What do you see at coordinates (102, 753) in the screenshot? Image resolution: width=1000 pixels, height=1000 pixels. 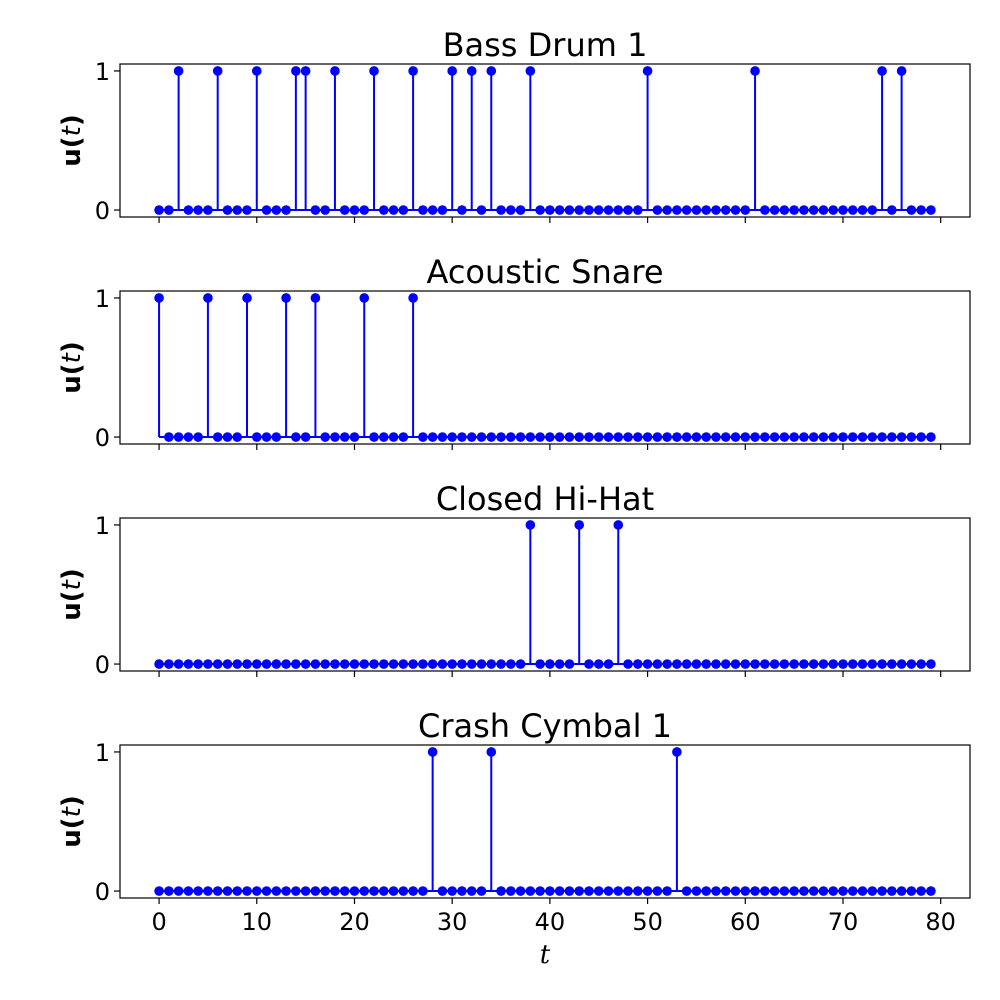 I see `y-tick-label: 1` at bounding box center [102, 753].